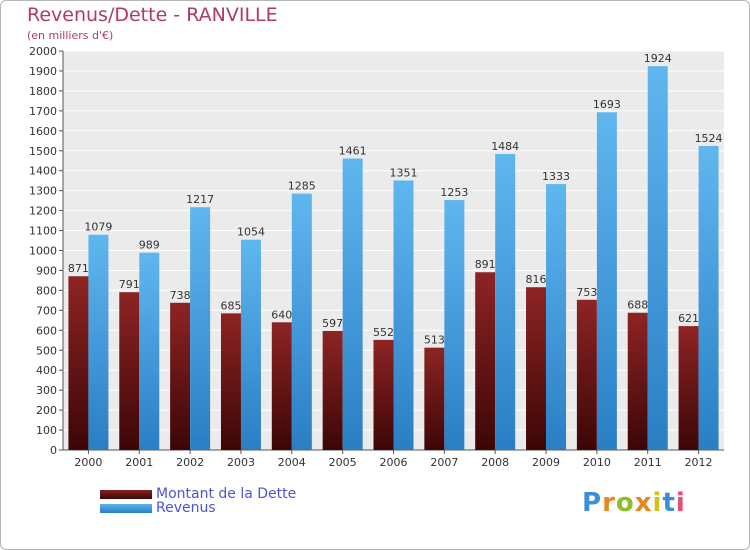 The width and height of the screenshot is (750, 550). What do you see at coordinates (241, 462) in the screenshot?
I see `x-tick-label: 2003` at bounding box center [241, 462].